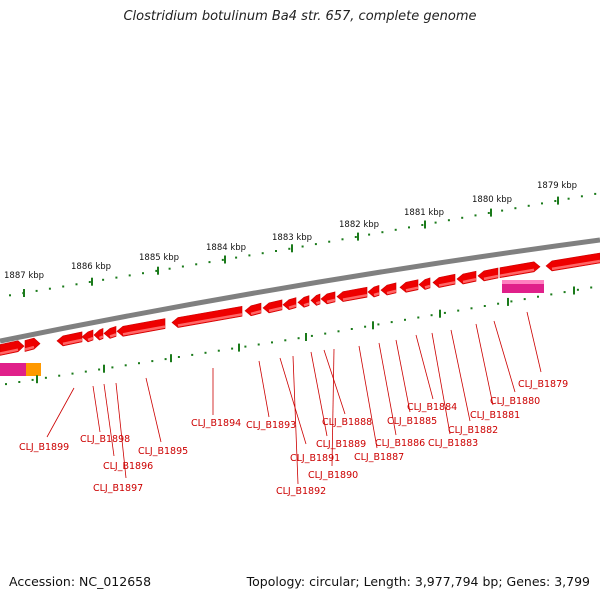  Describe the element at coordinates (557, 186) in the screenshot. I see `kbp-tick-label: 1879 kbp` at that location.